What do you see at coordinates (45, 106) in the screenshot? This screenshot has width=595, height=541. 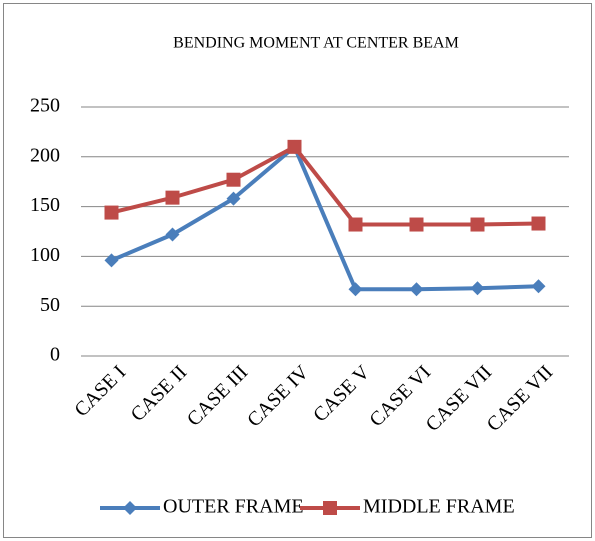 I see `y-tick-label: 250` at bounding box center [45, 106].